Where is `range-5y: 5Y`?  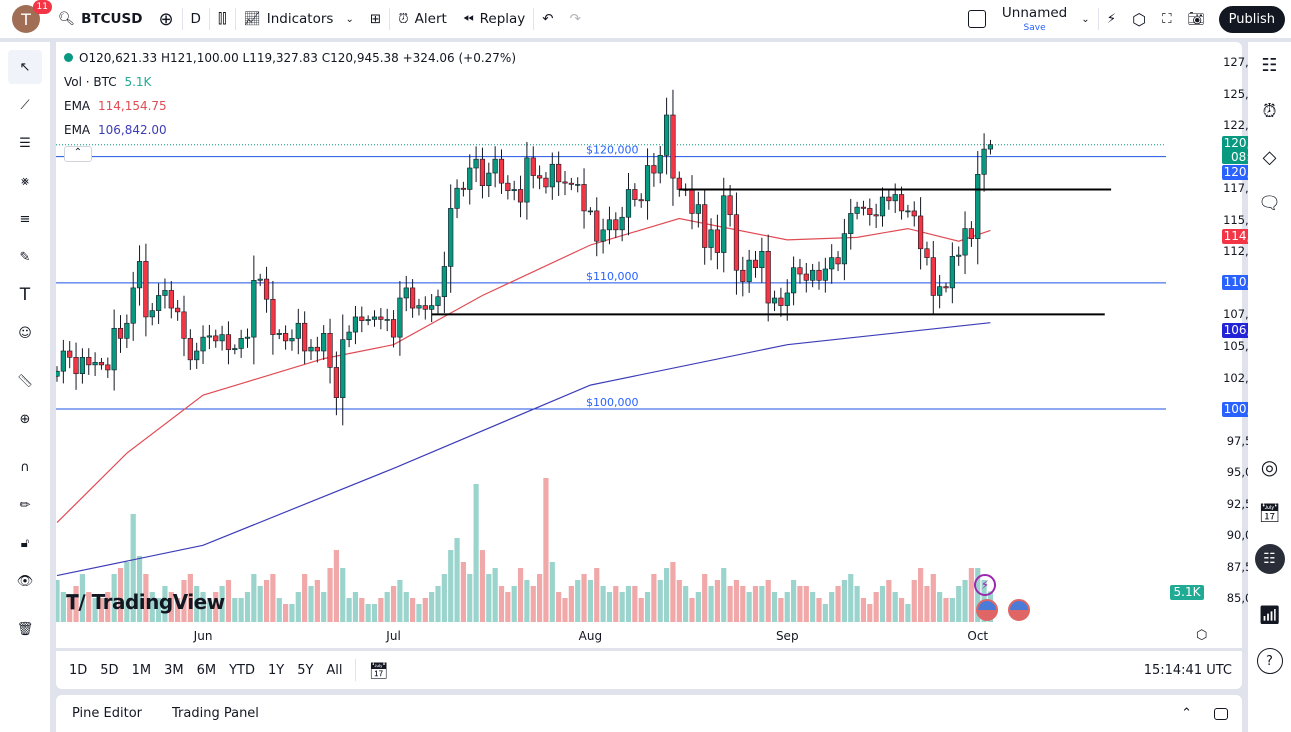 range-5y: 5Y is located at coordinates (305, 670).